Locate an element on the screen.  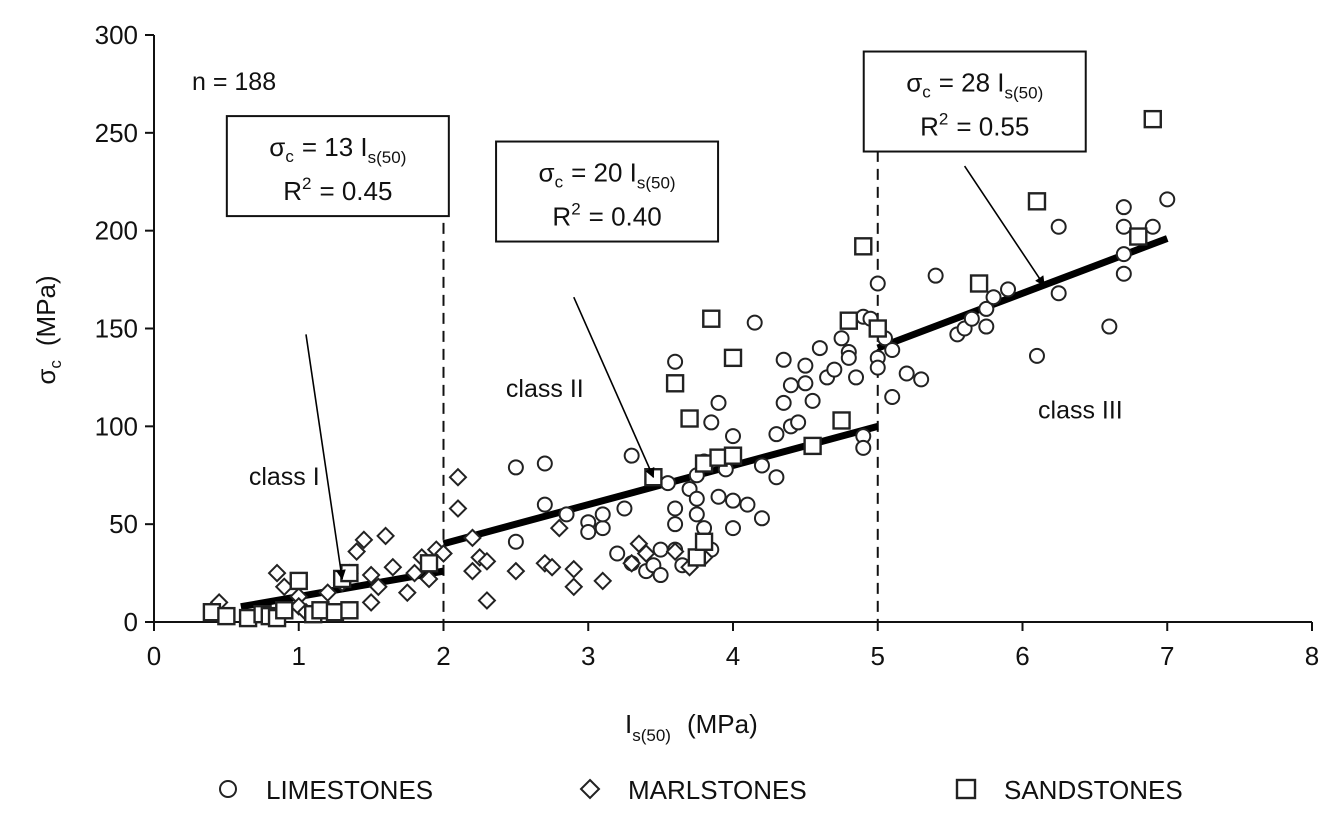
x-tick-label: 8 is located at coordinates (1312, 656).